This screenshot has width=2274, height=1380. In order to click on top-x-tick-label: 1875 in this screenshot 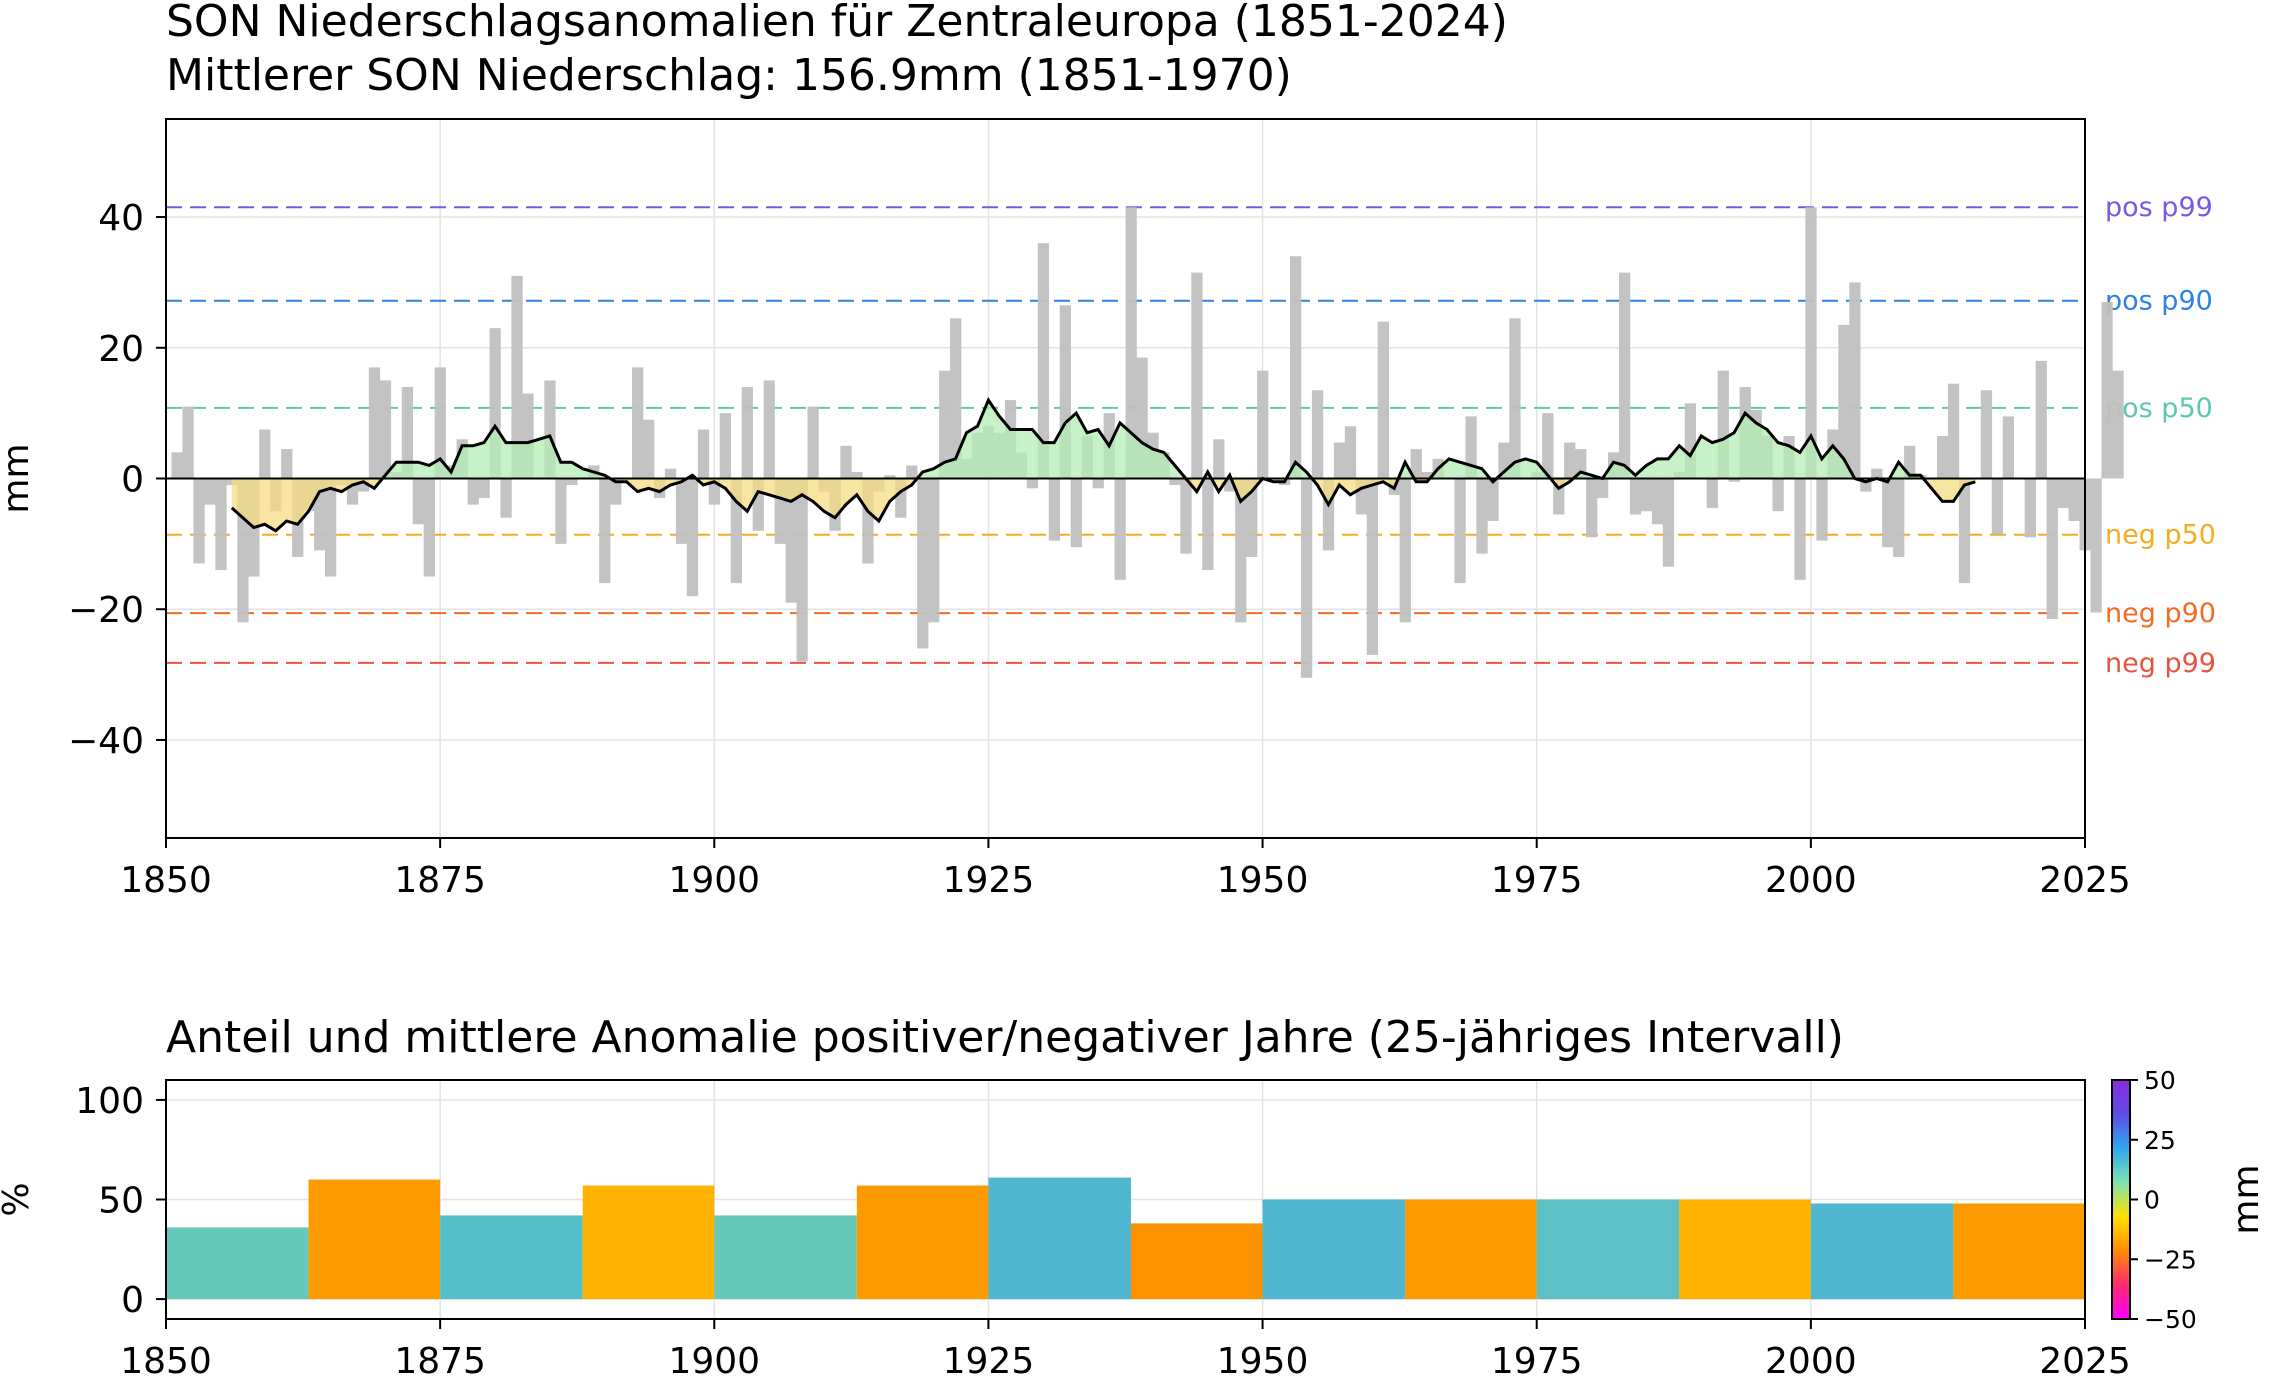, I will do `click(440, 880)`.